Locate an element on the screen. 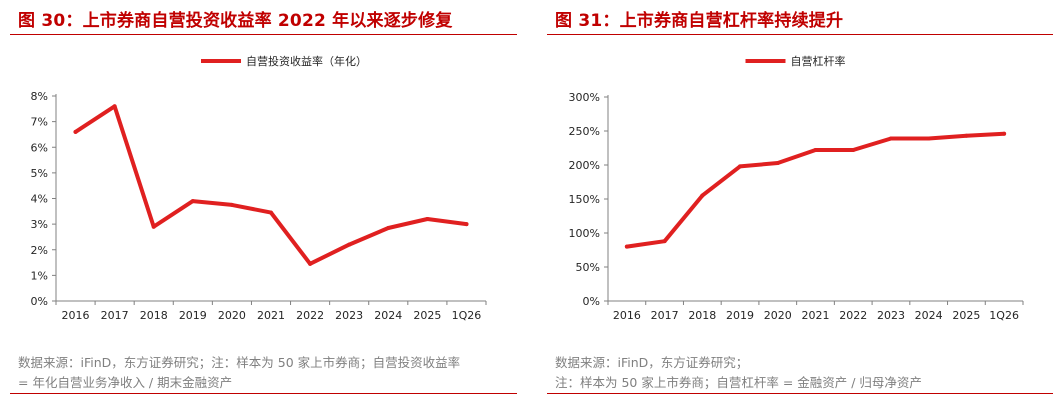  y-tick-label: 3% is located at coordinates (39, 224).